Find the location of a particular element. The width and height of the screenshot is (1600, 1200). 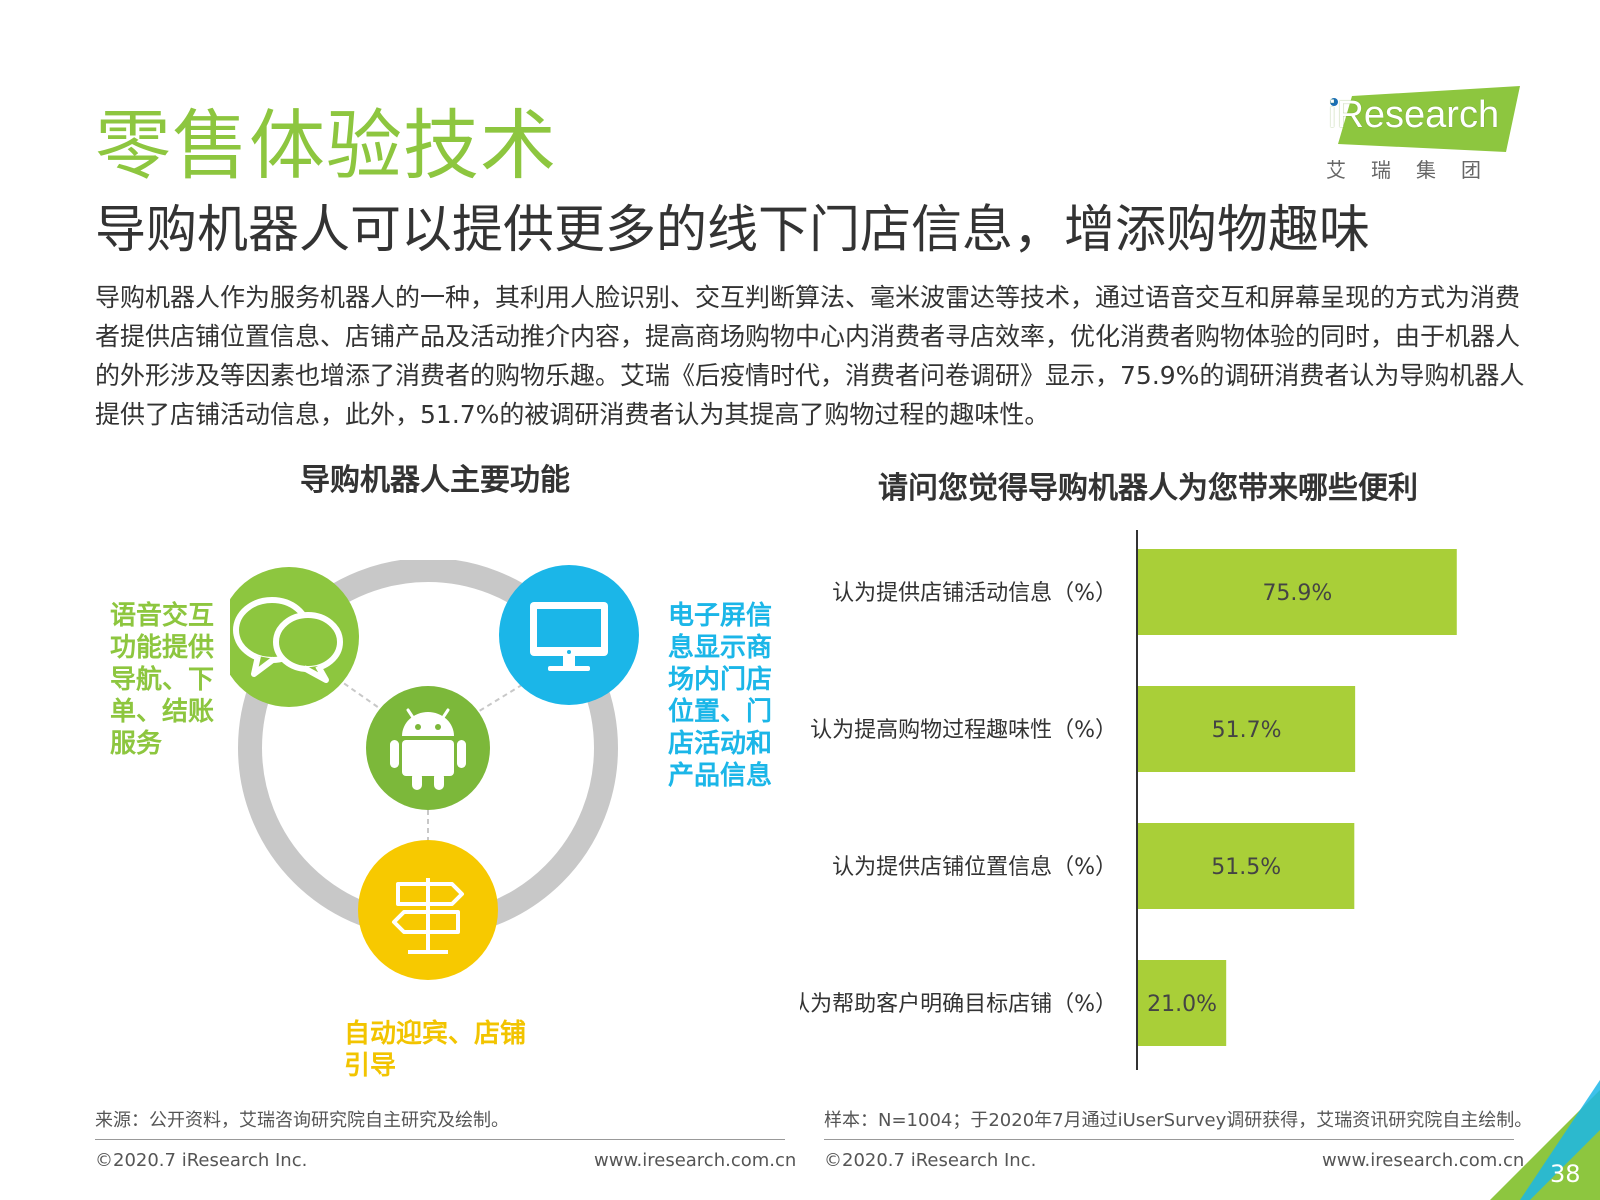

footer-divider-left is located at coordinates (440, 1139).